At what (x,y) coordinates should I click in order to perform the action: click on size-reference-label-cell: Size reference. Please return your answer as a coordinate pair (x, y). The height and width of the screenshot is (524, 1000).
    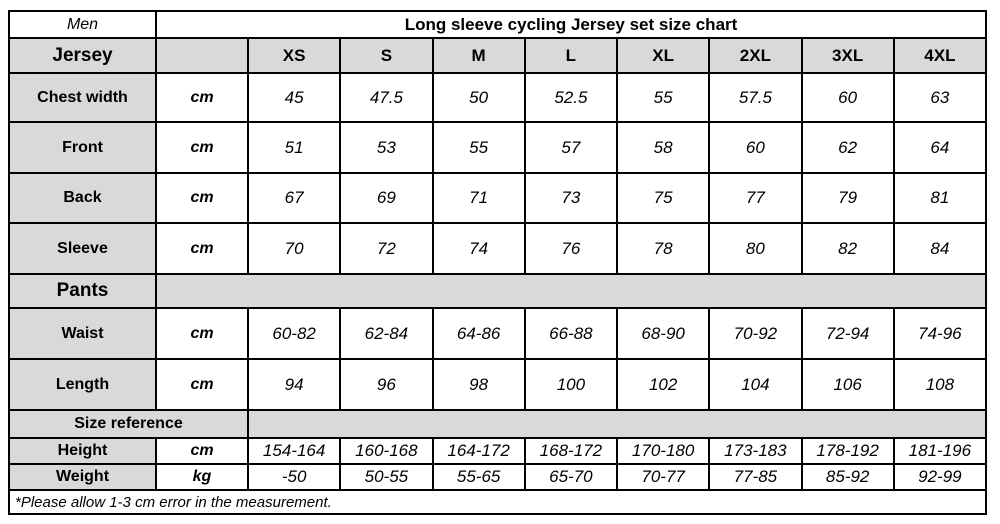
    Looking at the image, I should click on (128, 424).